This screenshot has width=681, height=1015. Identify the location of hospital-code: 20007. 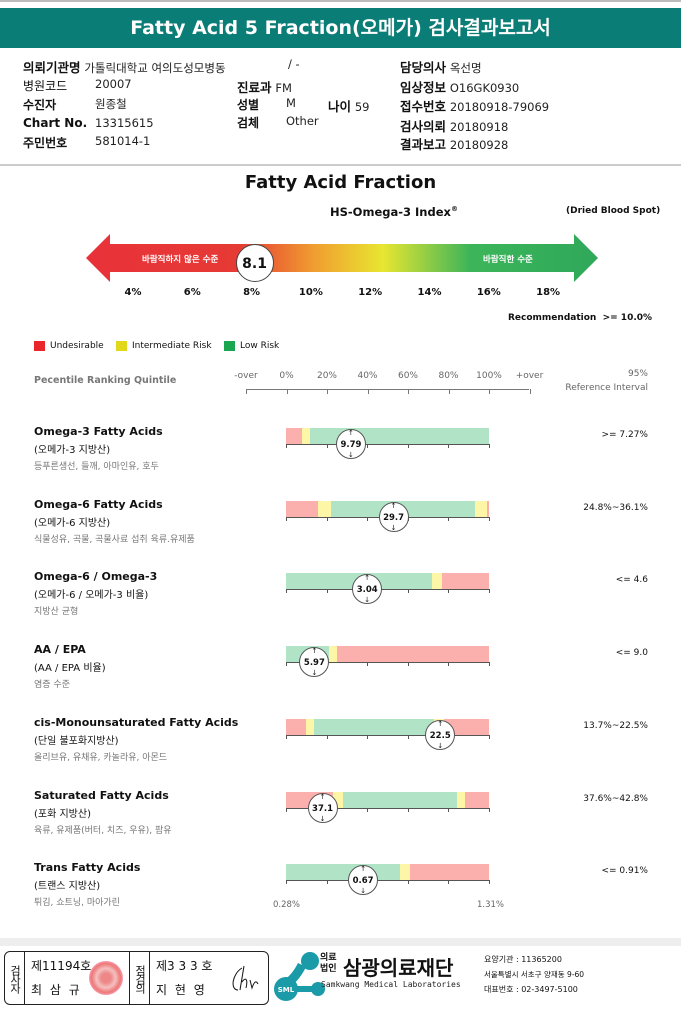
(113, 84).